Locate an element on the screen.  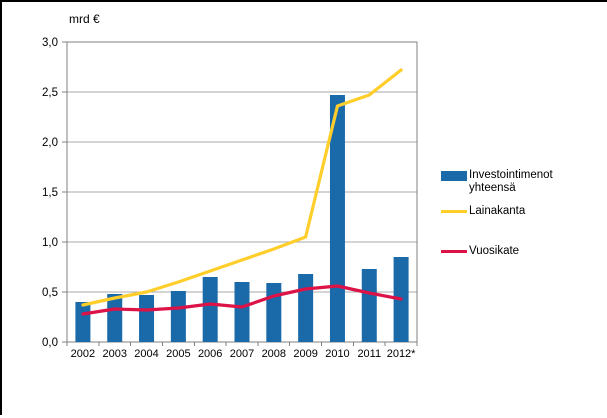
bar-2007 is located at coordinates (242, 312).